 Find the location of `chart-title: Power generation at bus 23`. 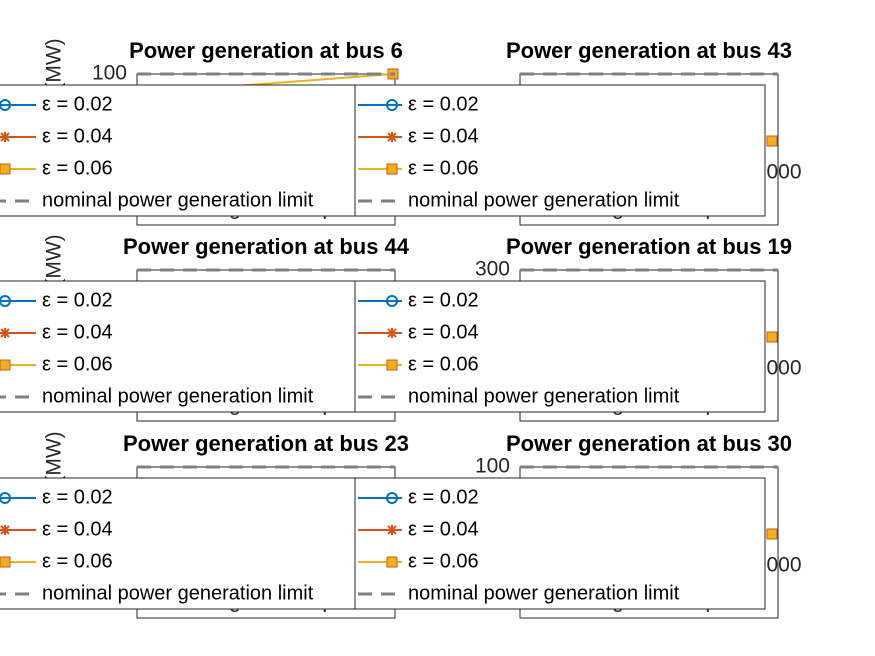

chart-title: Power generation at bus 23 is located at coordinates (266, 443).